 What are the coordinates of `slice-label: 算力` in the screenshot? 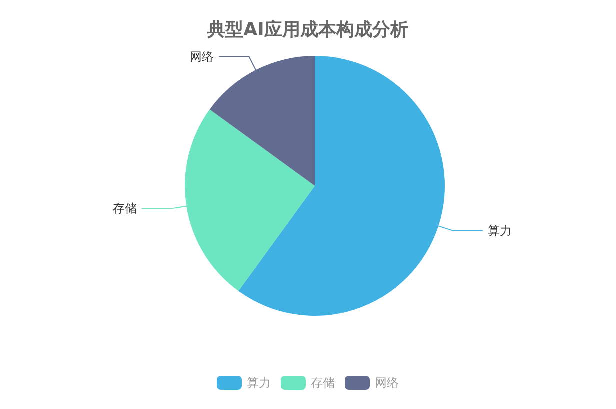 It's located at (500, 231).